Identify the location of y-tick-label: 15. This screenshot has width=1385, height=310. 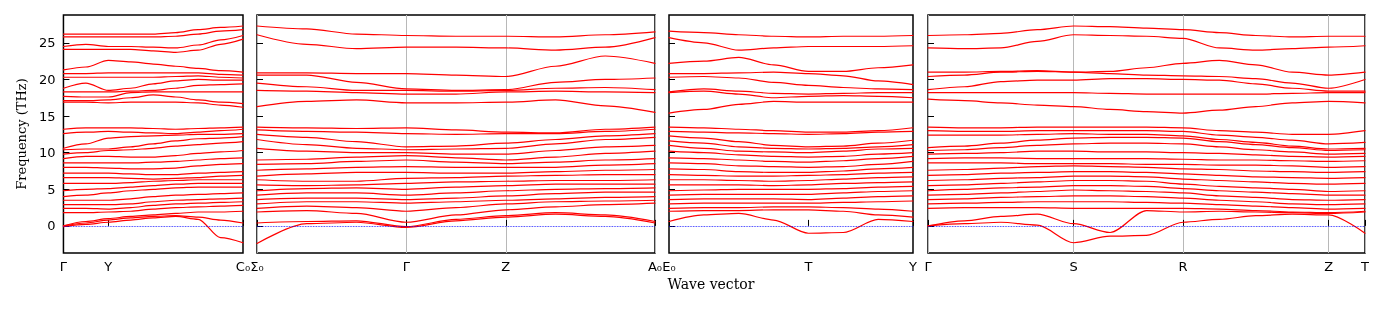
(47, 116).